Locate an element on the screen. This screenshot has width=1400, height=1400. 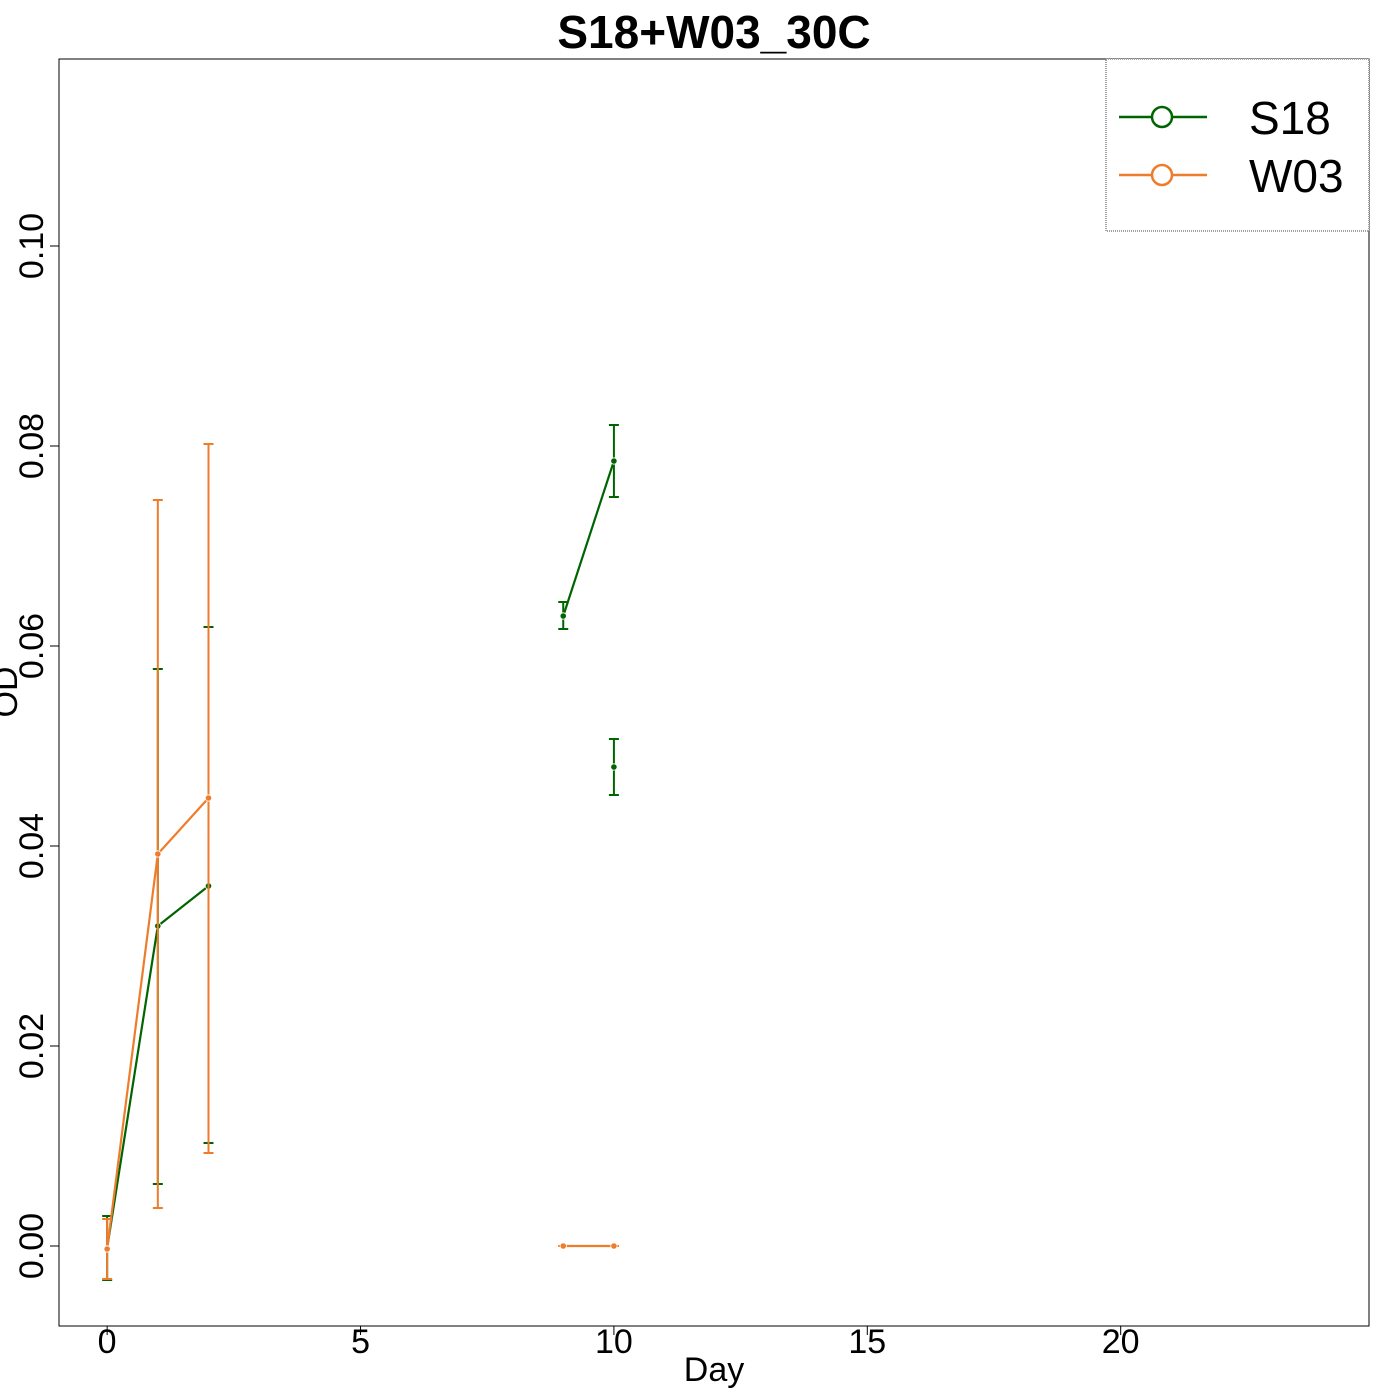
legend-marker-w03 is located at coordinates (1162, 175).